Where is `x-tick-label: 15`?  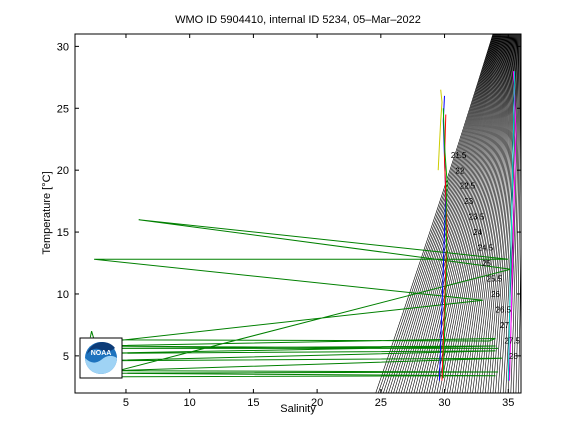
x-tick-label: 15 is located at coordinates (253, 403).